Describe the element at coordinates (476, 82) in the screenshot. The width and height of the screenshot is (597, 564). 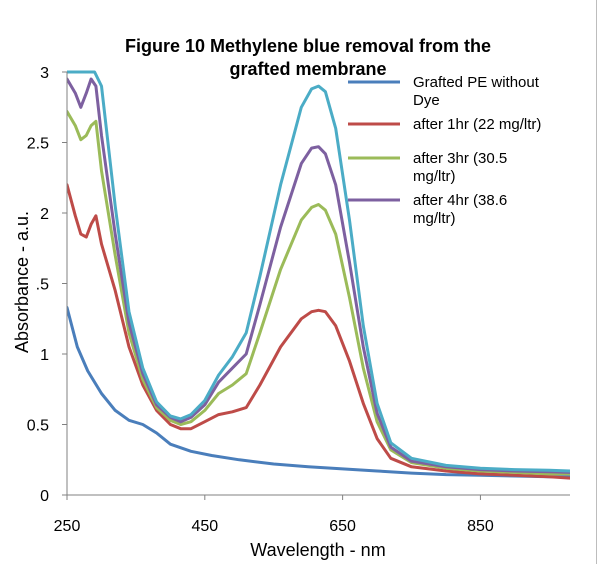
I see `legend-label-1: Grafted PE without` at that location.